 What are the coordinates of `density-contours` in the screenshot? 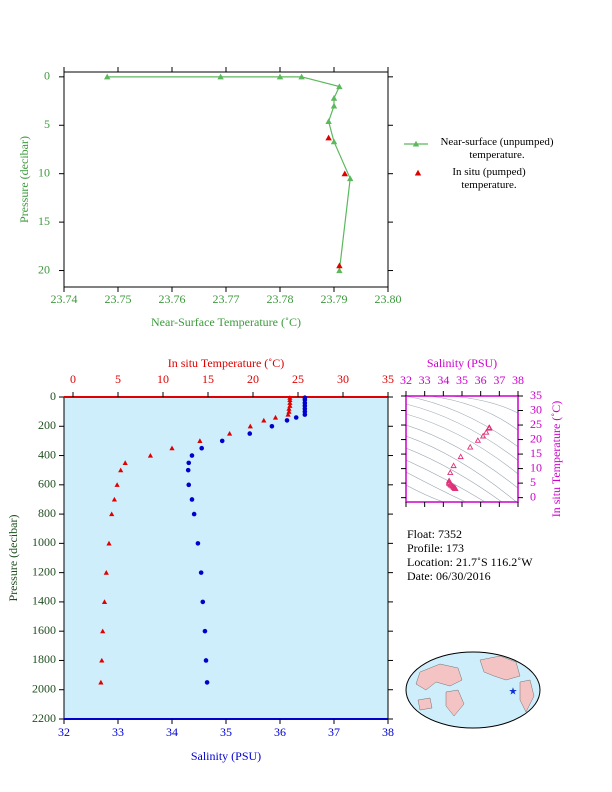 It's located at (462, 449).